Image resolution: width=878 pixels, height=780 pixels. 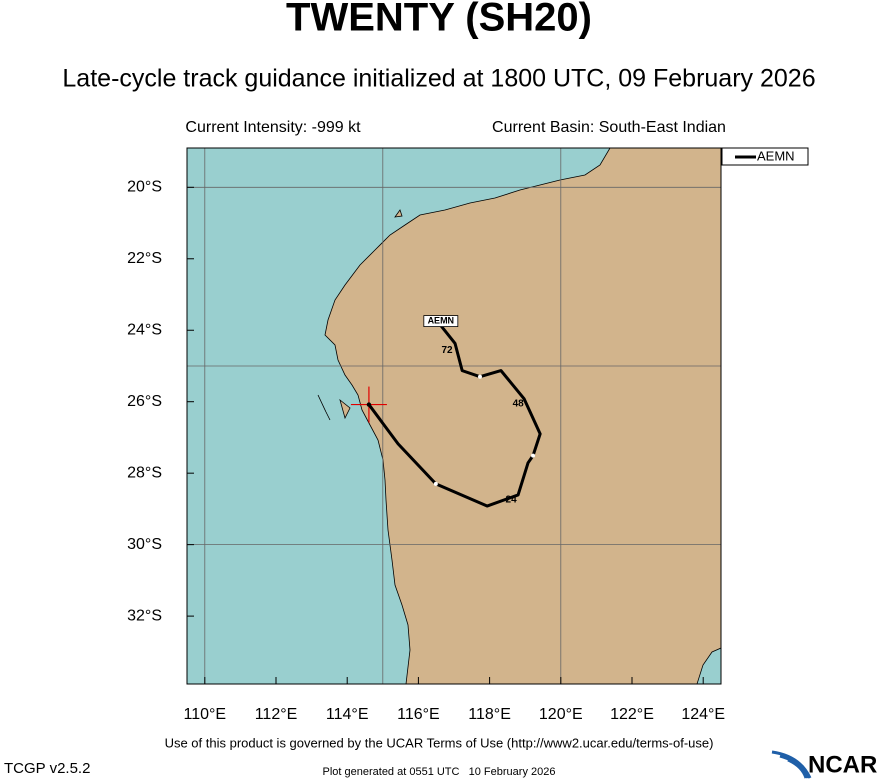 What do you see at coordinates (448, 350) in the screenshot?
I see `hour-label: 72` at bounding box center [448, 350].